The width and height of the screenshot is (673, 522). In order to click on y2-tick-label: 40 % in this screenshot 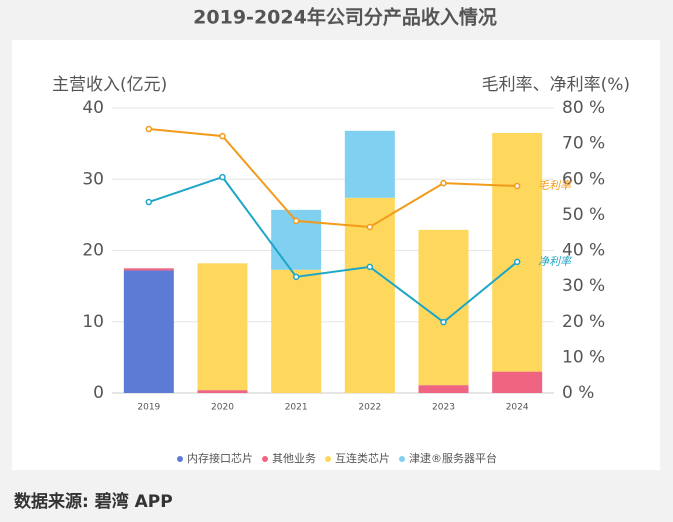, I will do `click(583, 251)`.